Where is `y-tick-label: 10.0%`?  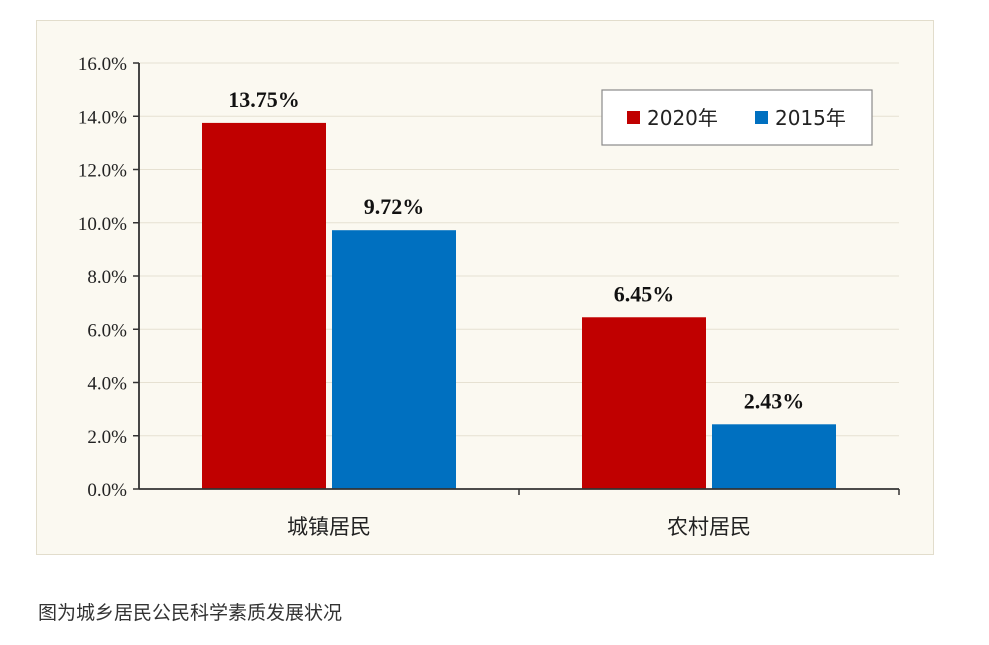
y-tick-label: 10.0% is located at coordinates (102, 224).